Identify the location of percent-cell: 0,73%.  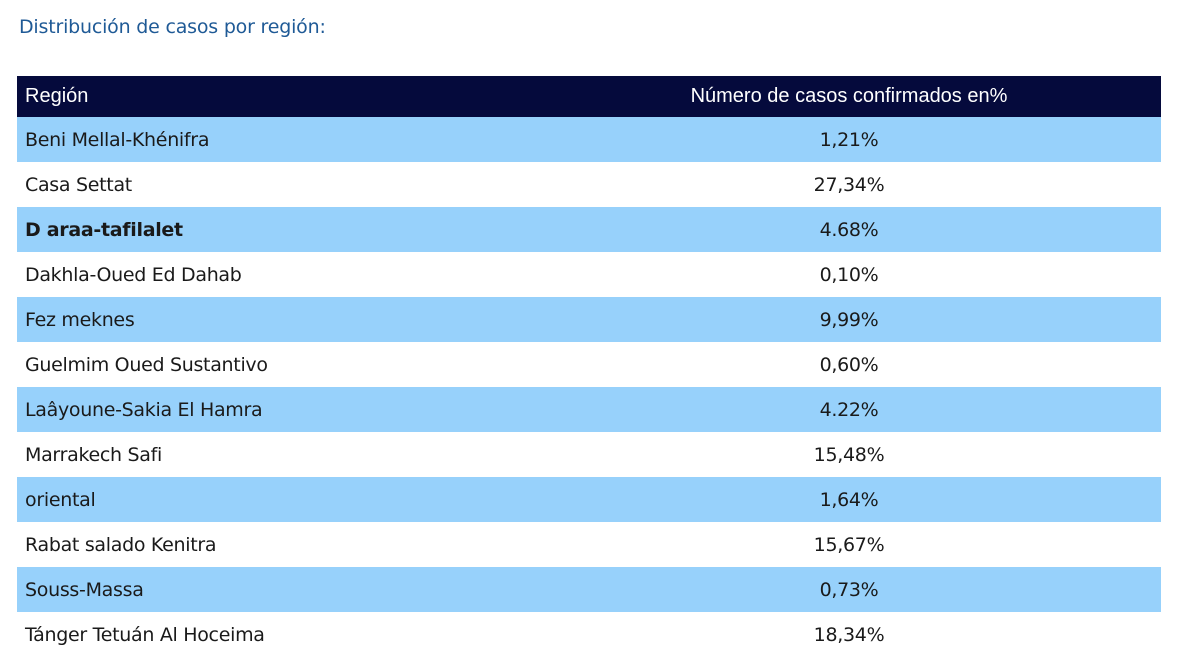
(849, 589).